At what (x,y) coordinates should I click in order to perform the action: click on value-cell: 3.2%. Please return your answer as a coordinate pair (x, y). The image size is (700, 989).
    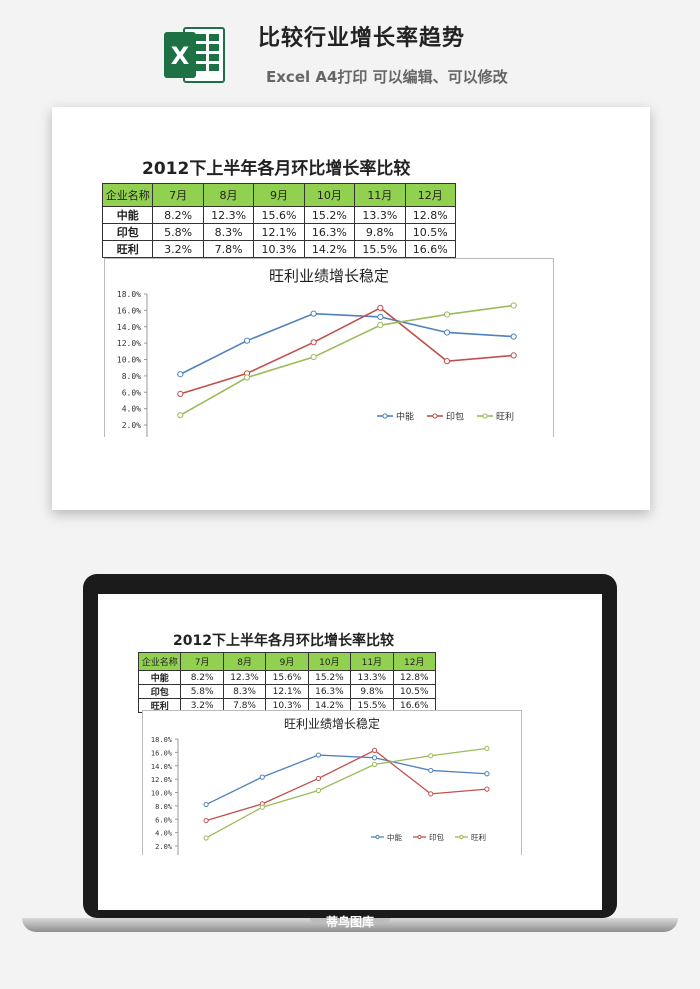
    Looking at the image, I should click on (178, 249).